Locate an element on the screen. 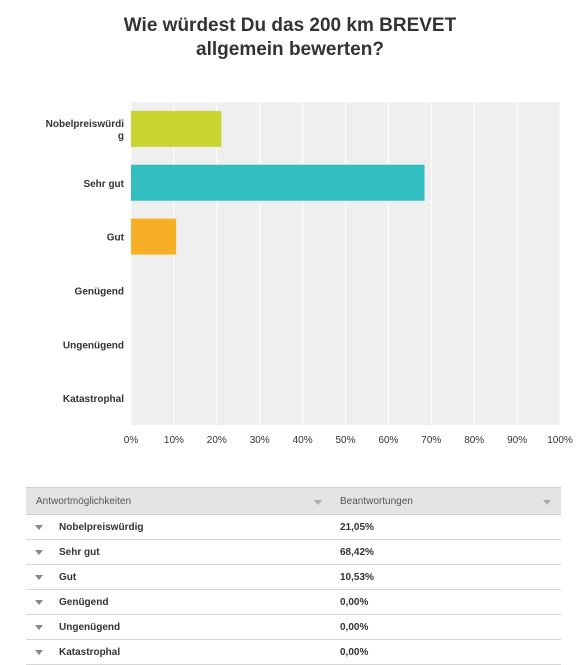  x-tick-label: 40% is located at coordinates (303, 440).